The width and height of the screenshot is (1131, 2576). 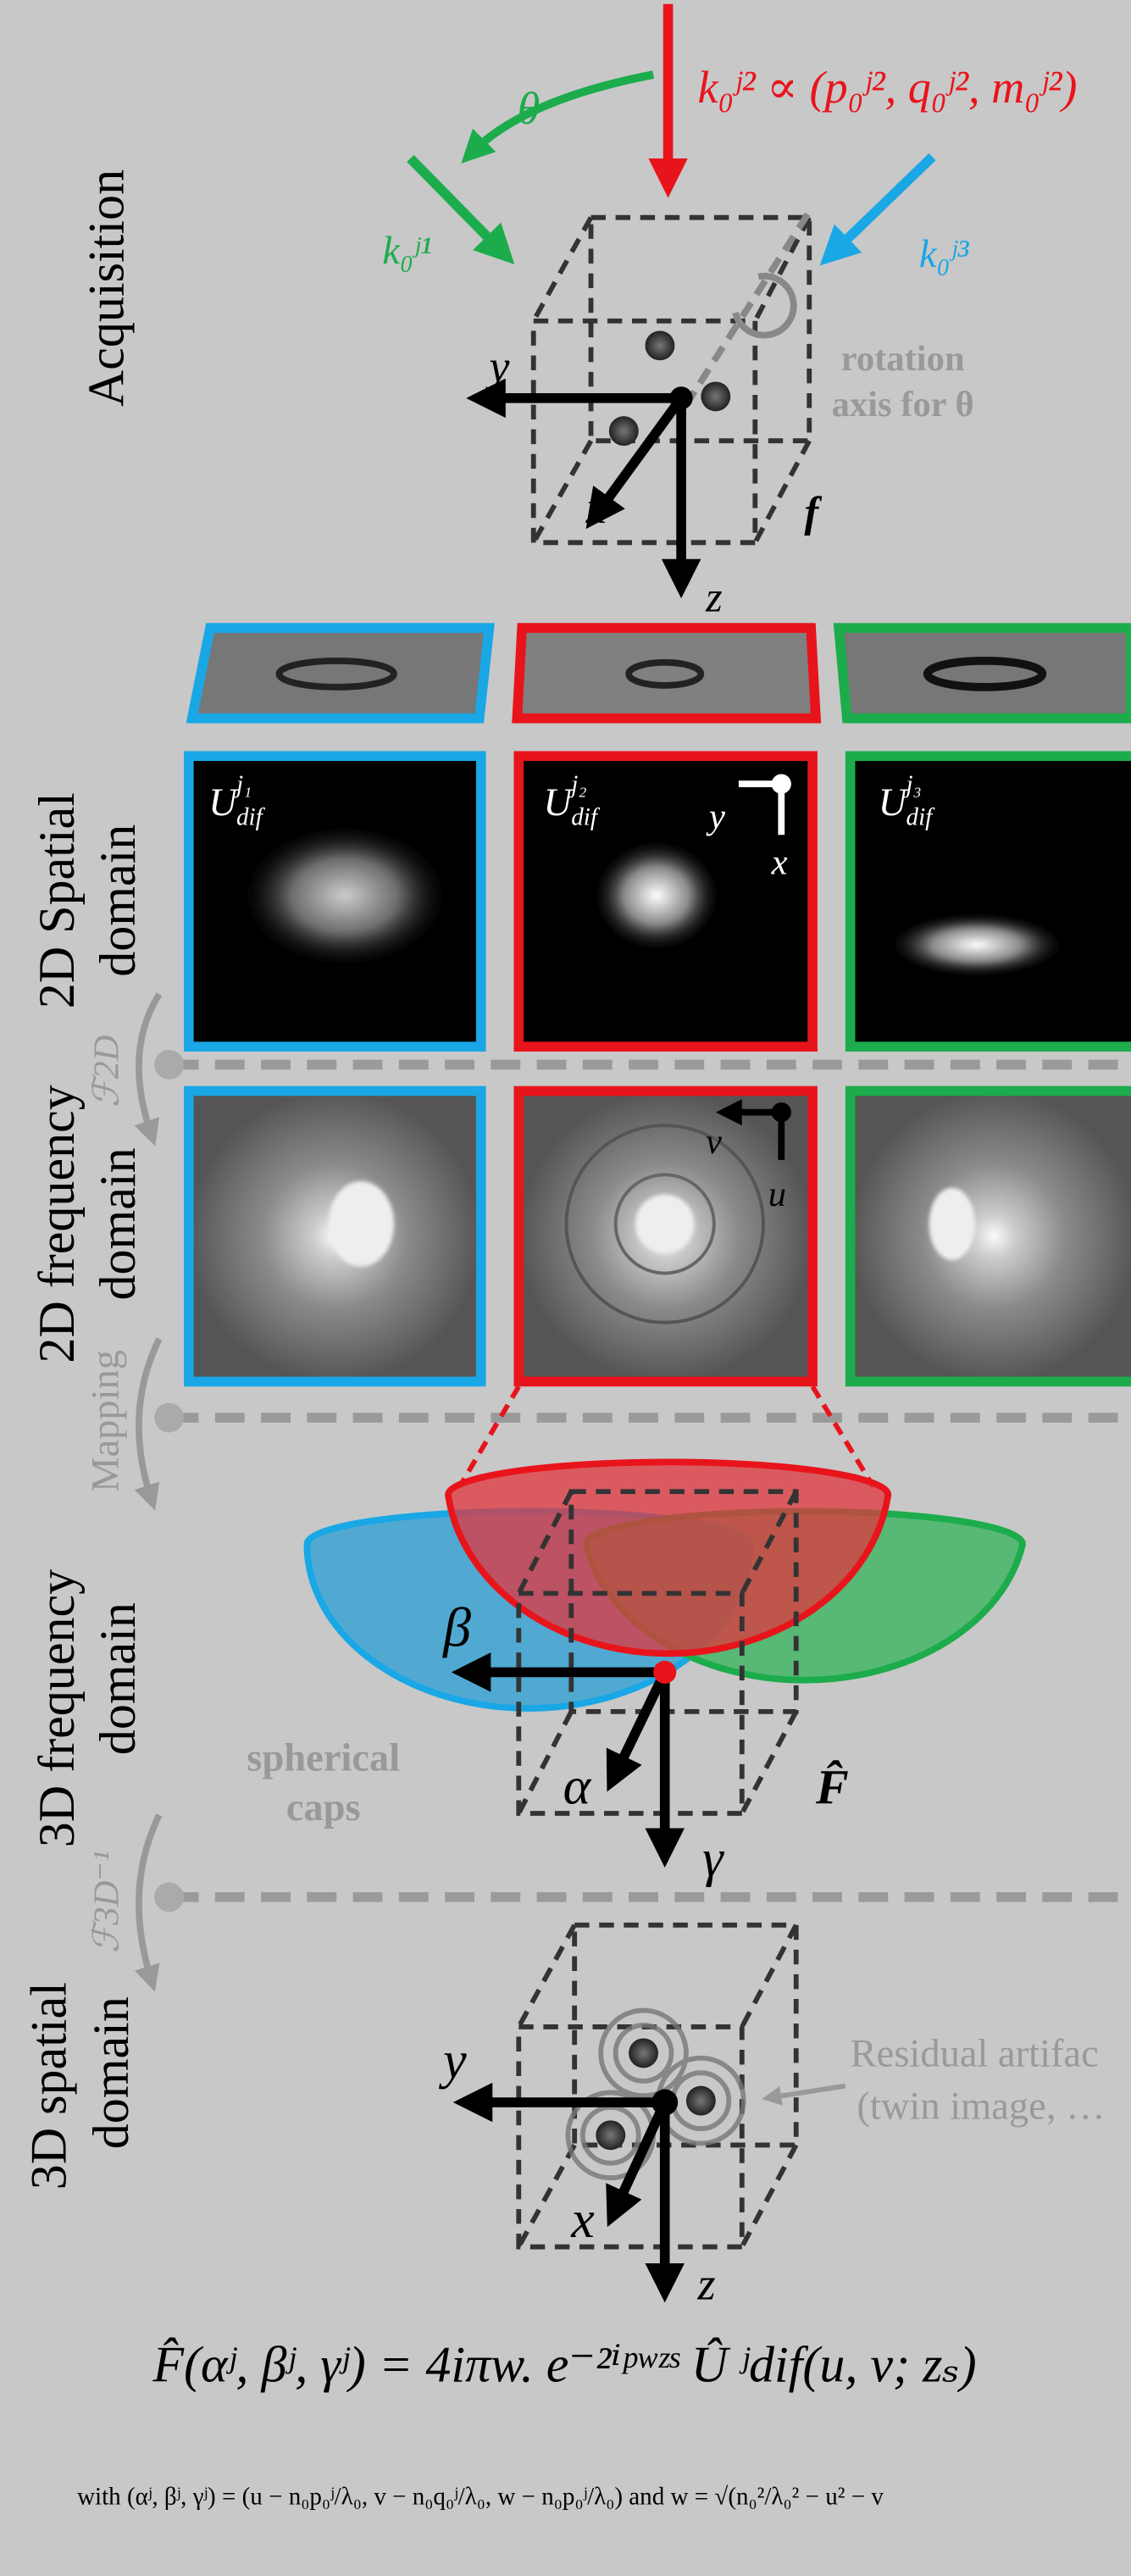 I want to click on axis-label: β, so click(x=456, y=1627).